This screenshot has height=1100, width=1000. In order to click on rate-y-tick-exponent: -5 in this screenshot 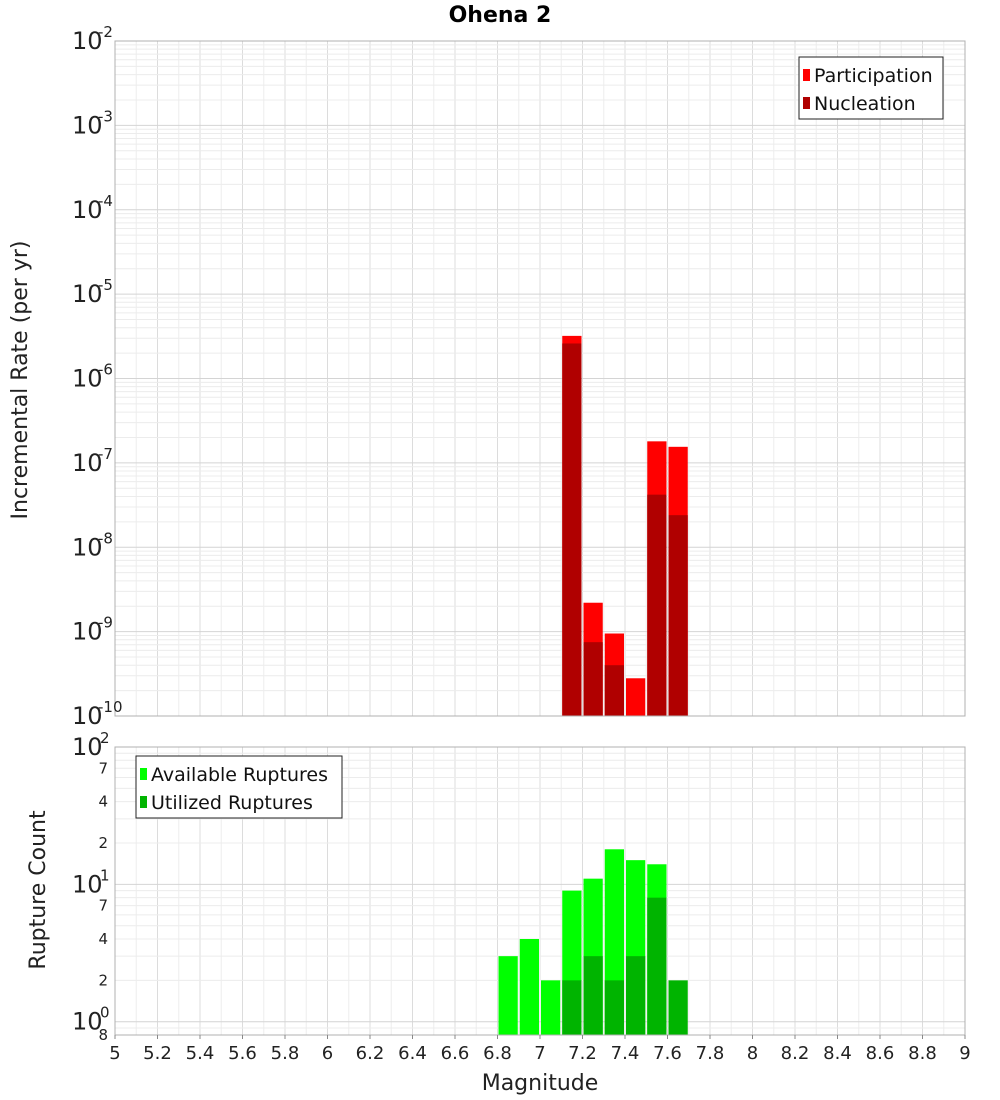, I will do `click(105, 285)`.